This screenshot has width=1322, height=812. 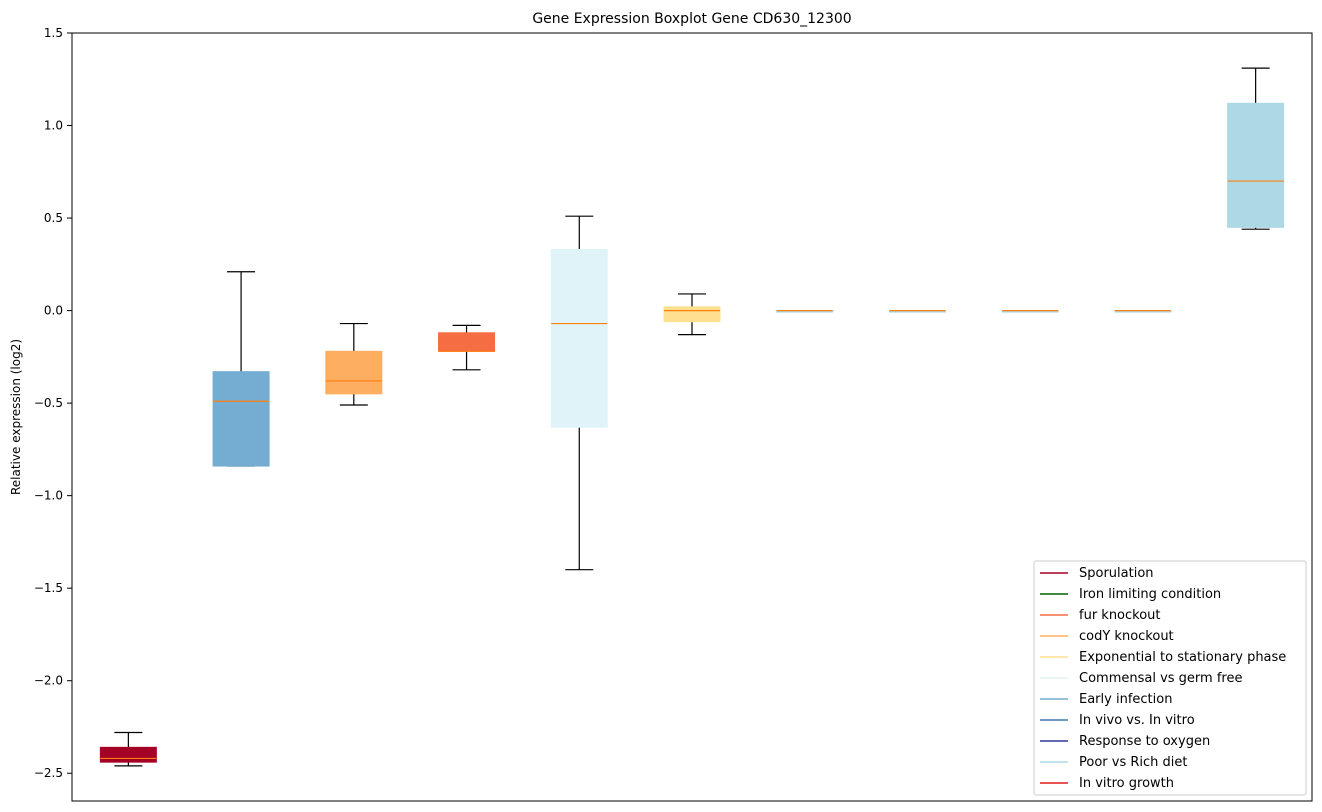 What do you see at coordinates (16, 417) in the screenshot?
I see `y-axis-label: Relative expression (log2)` at bounding box center [16, 417].